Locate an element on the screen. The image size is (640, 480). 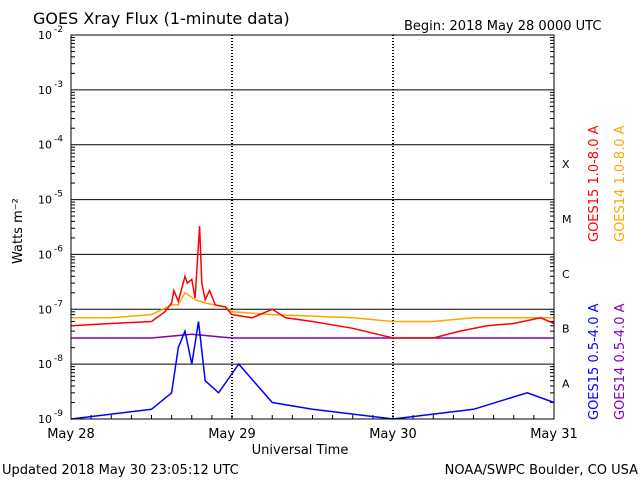
flare-class-label: C is located at coordinates (566, 274).